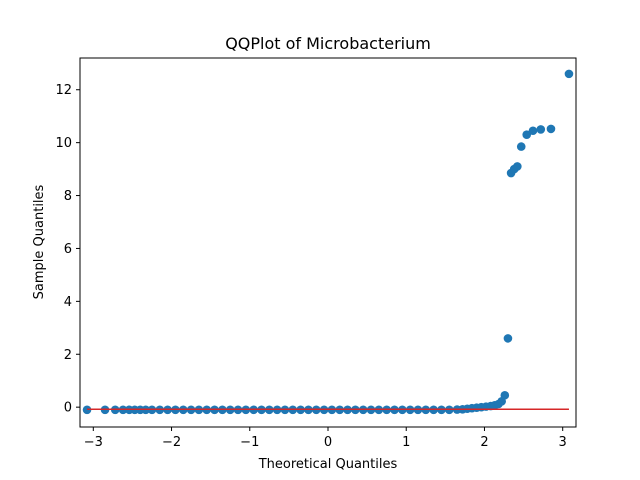 The image size is (640, 480). Describe the element at coordinates (249, 442) in the screenshot. I see `x-tick-label: −1` at that location.